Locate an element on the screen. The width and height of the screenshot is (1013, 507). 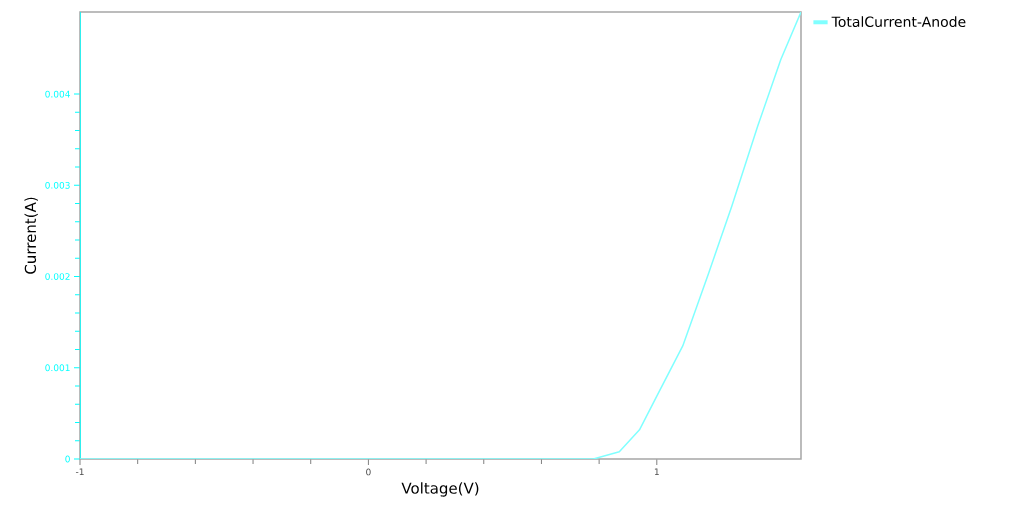
y-axis-title: Current(A) is located at coordinates (31, 235).